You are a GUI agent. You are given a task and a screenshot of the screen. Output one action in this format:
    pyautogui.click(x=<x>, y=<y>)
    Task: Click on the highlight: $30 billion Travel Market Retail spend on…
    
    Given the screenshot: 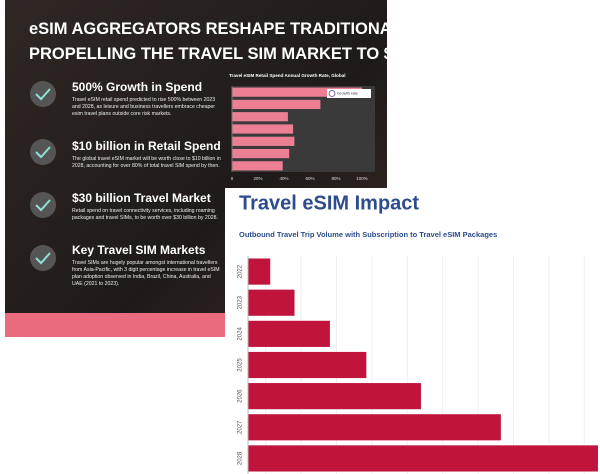 What is the action you would take?
    pyautogui.click(x=147, y=206)
    